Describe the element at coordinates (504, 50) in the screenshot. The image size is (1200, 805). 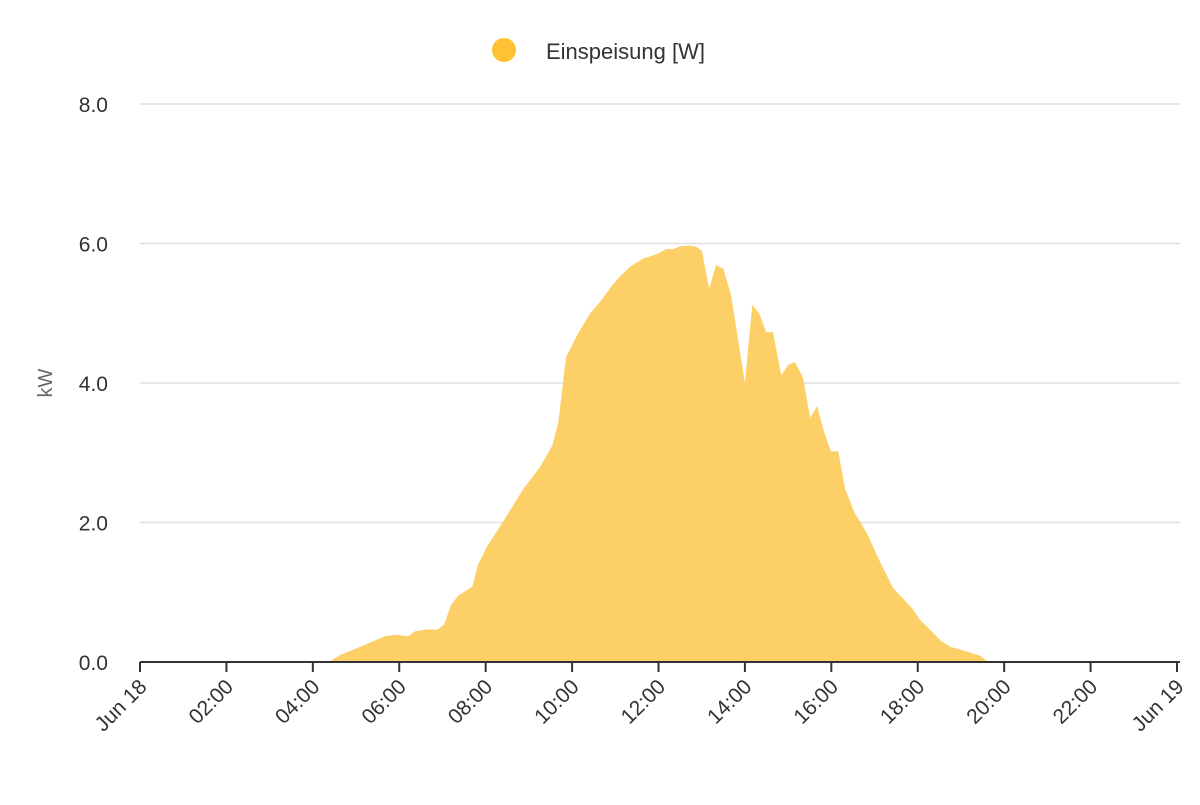
I see `legend-marker` at that location.